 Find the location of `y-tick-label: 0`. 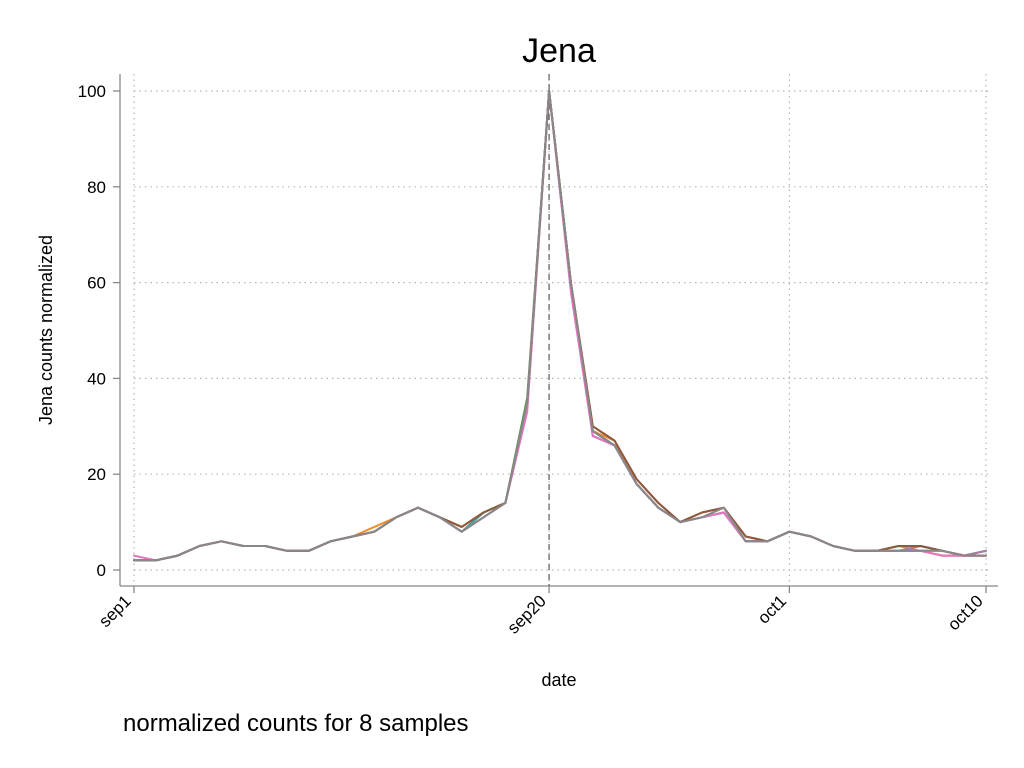

y-tick-label: 0 is located at coordinates (101, 570).